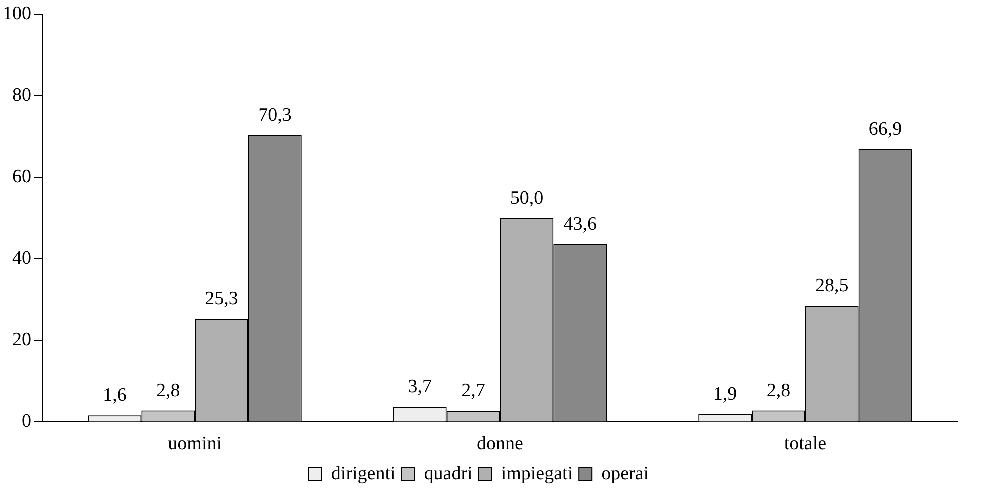 The width and height of the screenshot is (998, 494). What do you see at coordinates (500, 444) in the screenshot?
I see `x-tick-label: donne` at bounding box center [500, 444].